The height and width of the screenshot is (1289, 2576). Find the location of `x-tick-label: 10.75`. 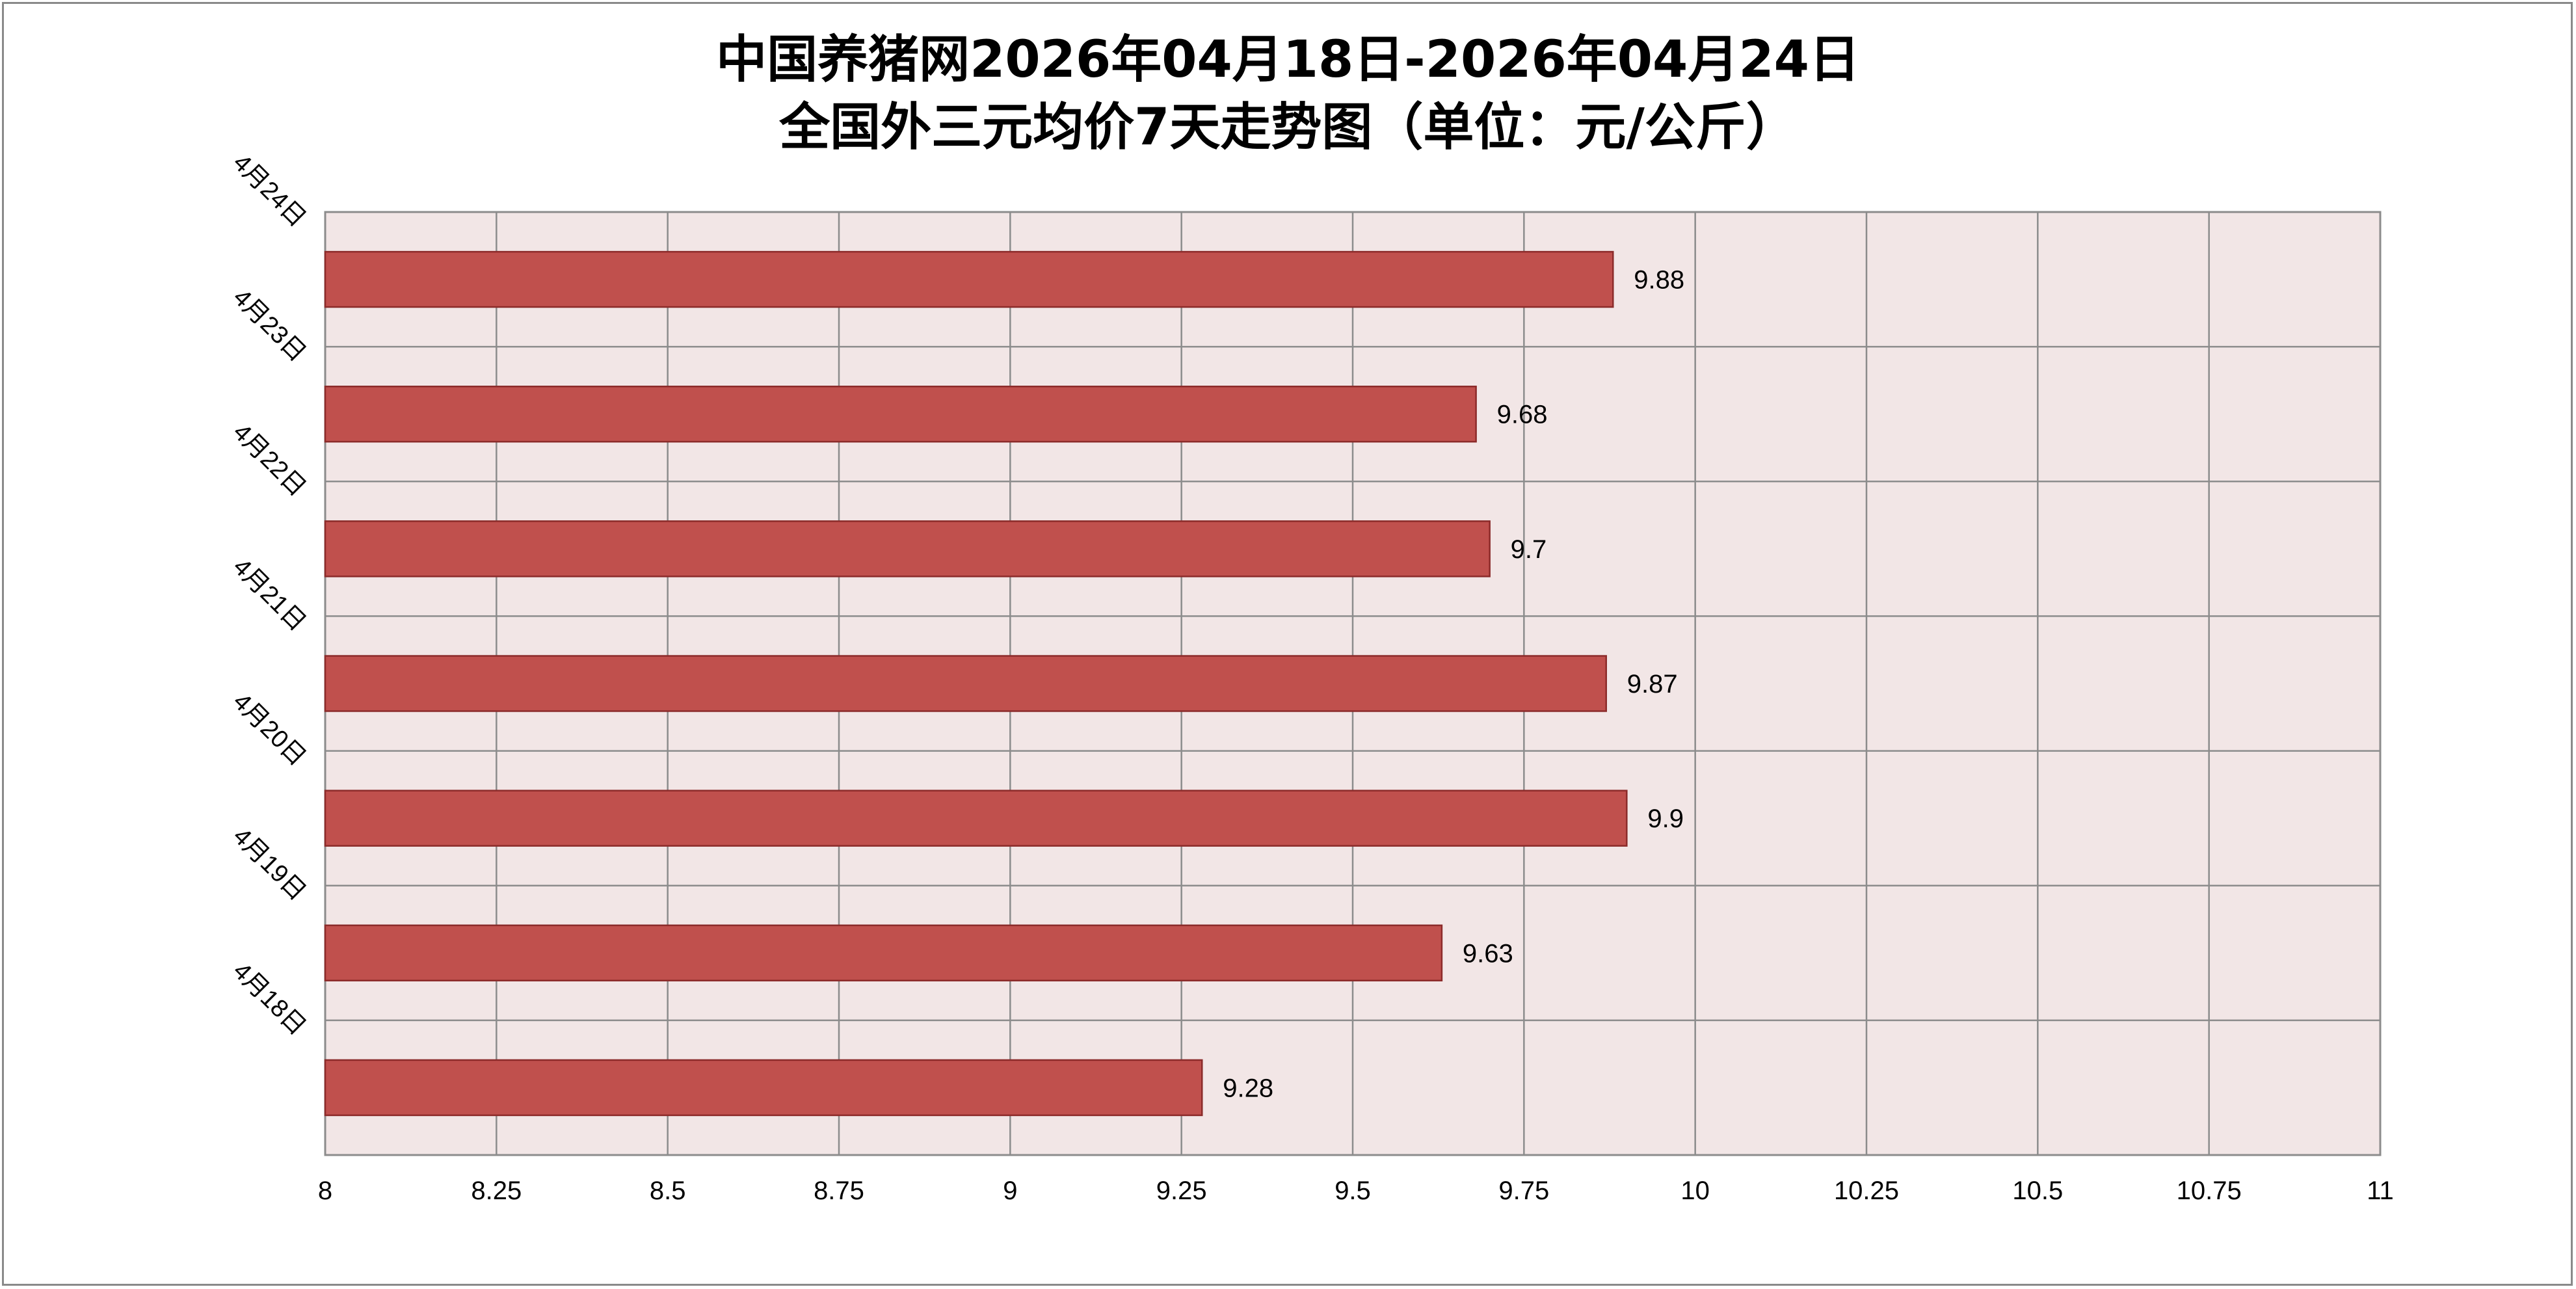

x-tick-label: 10.75 is located at coordinates (2209, 1190).